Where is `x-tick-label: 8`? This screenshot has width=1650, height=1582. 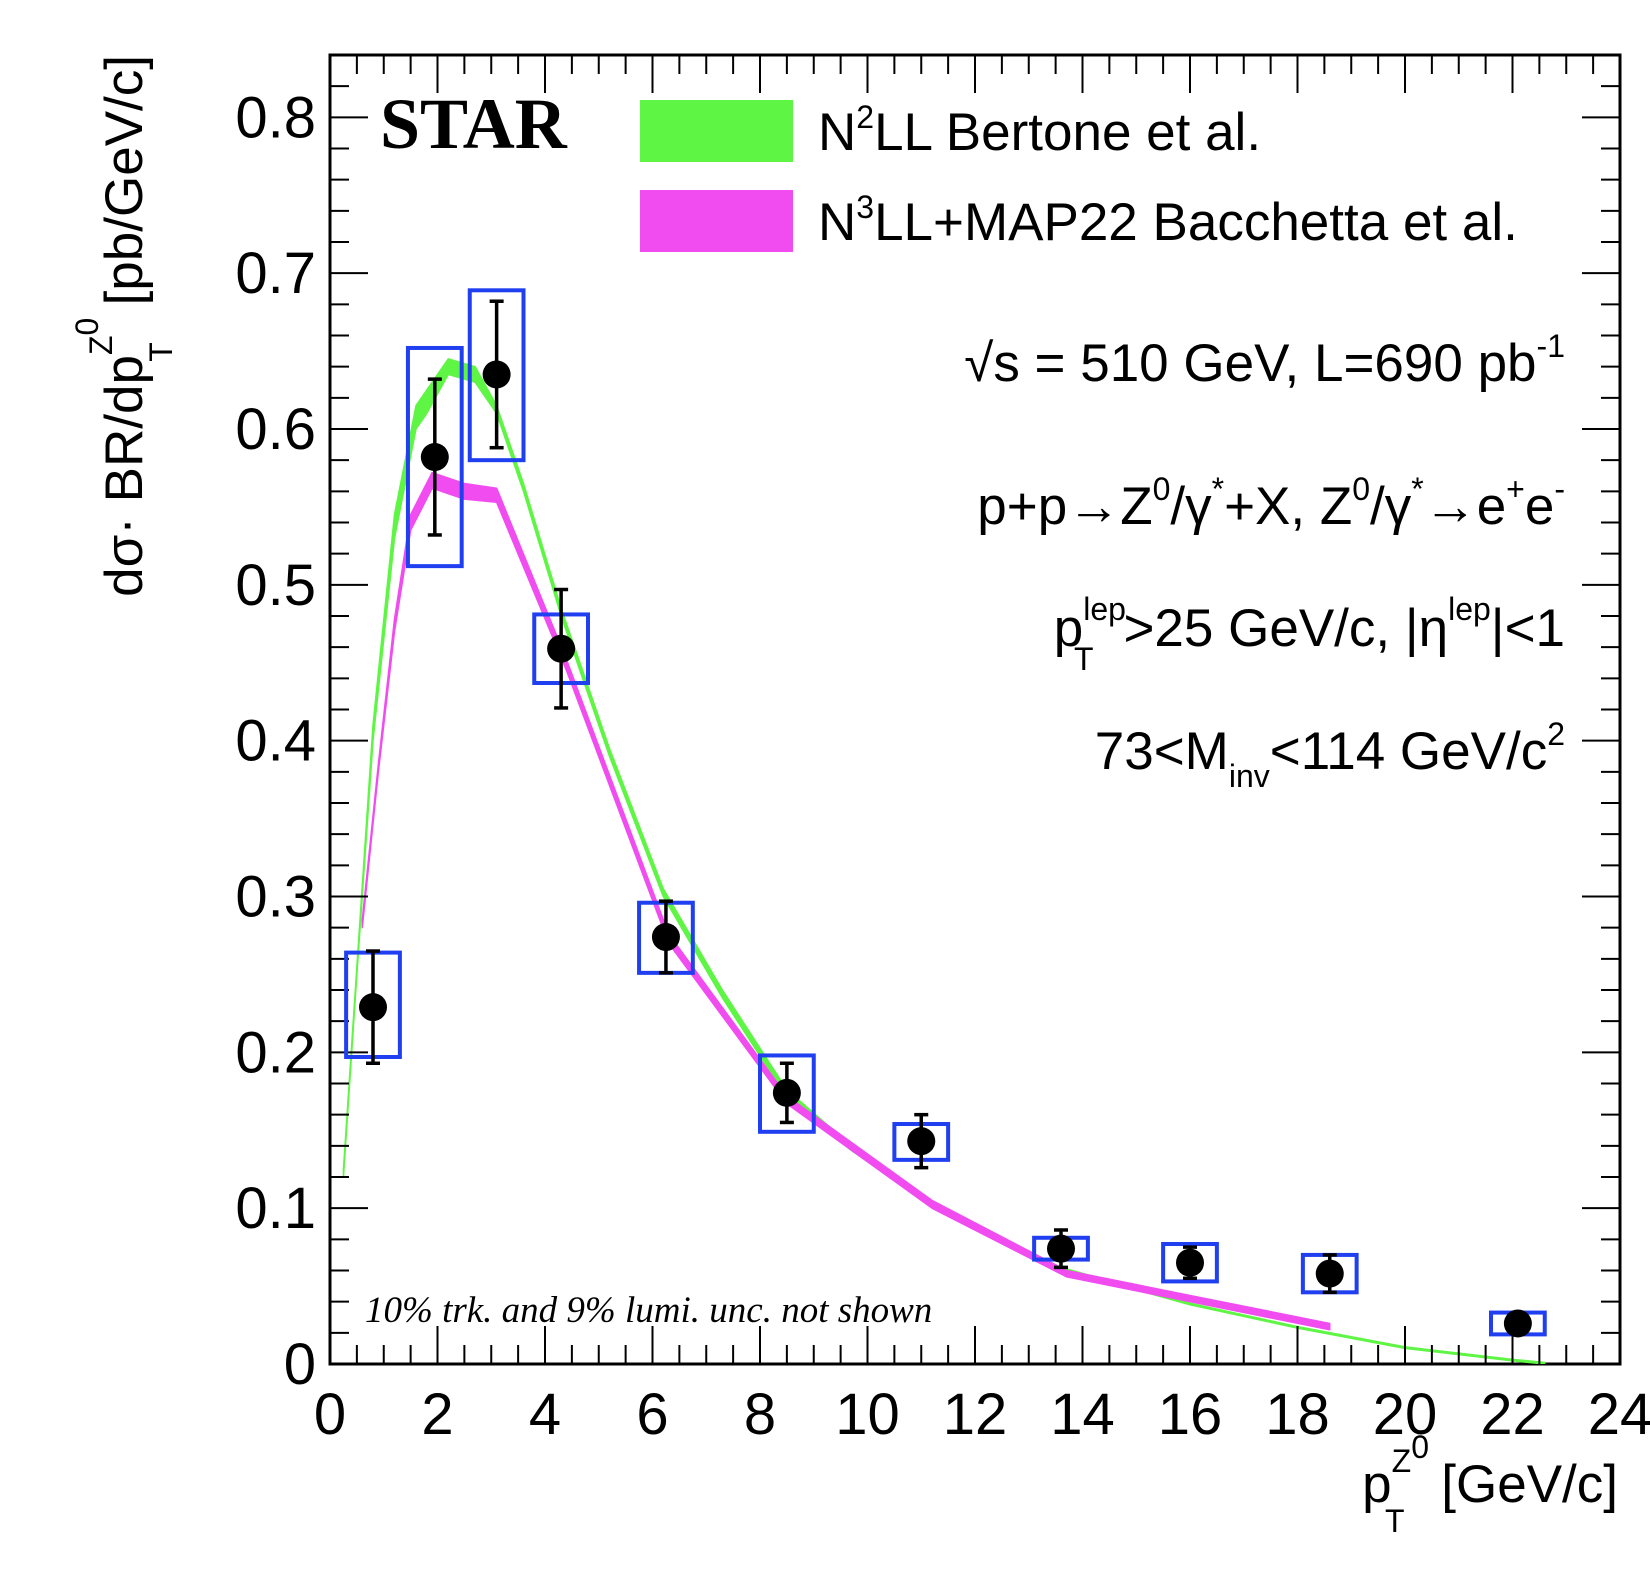 x-tick-label: 8 is located at coordinates (760, 1414).